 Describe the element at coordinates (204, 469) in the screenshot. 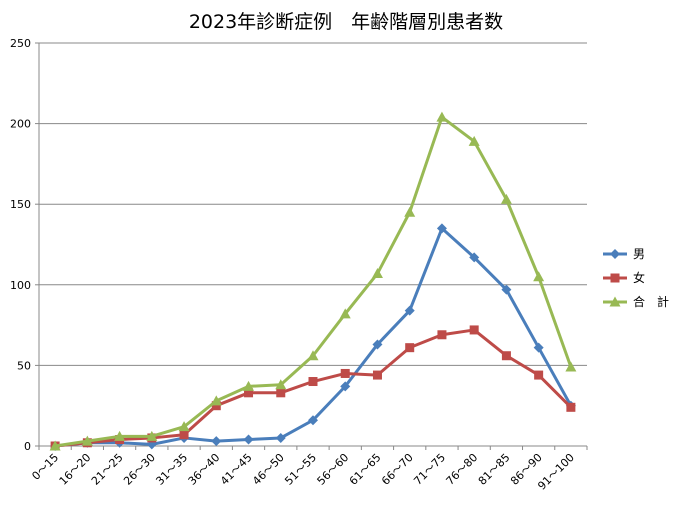

I see `x-tick-label: 36～40` at that location.